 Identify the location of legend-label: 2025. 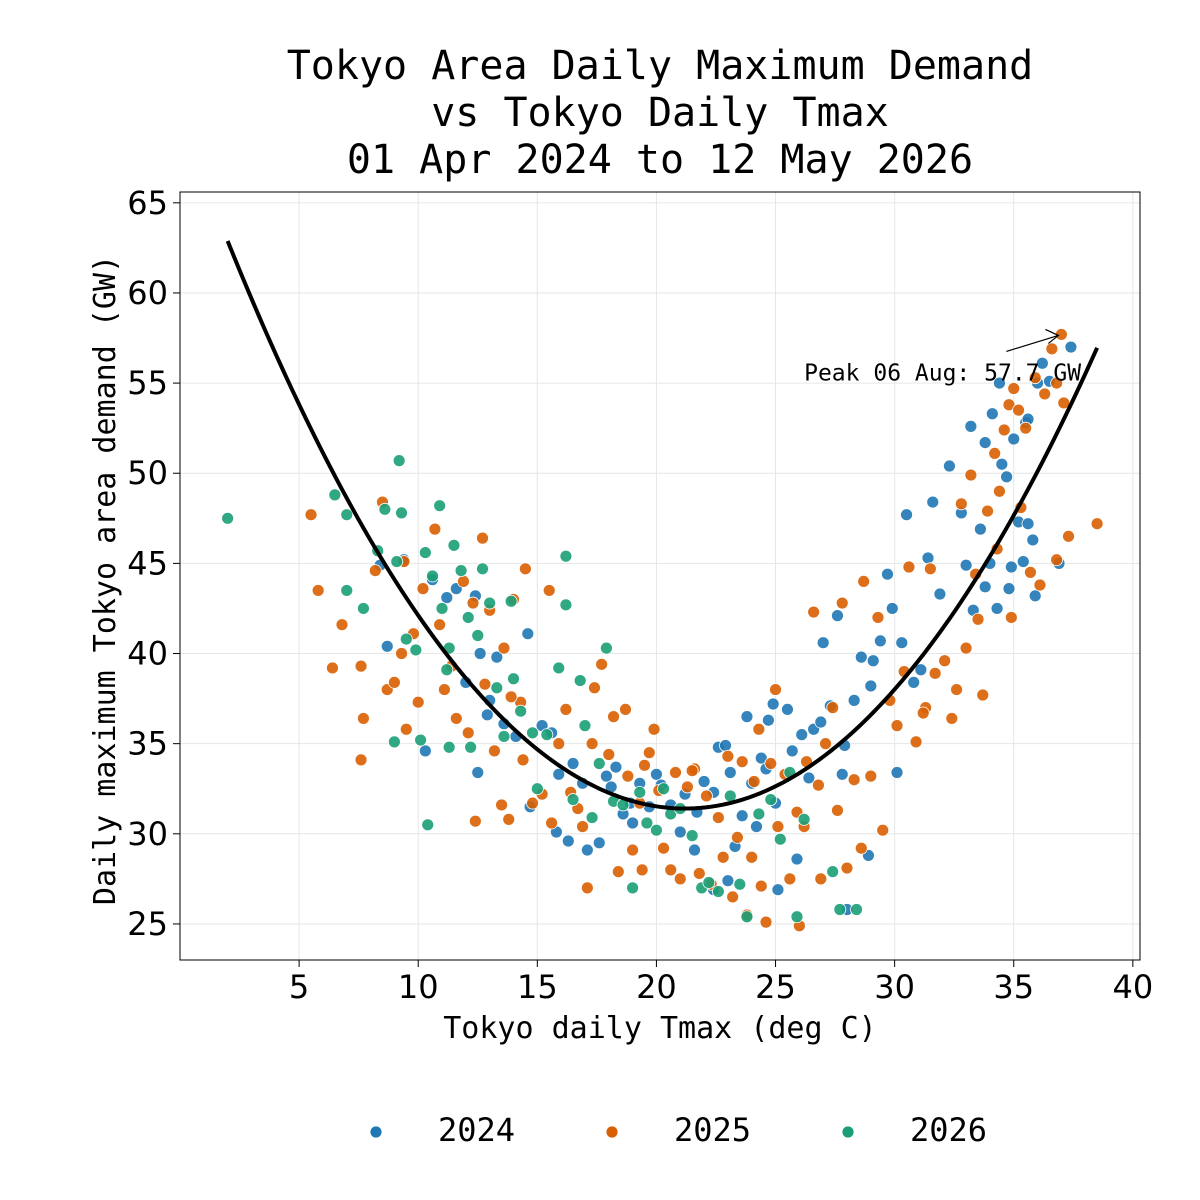
(712, 1130).